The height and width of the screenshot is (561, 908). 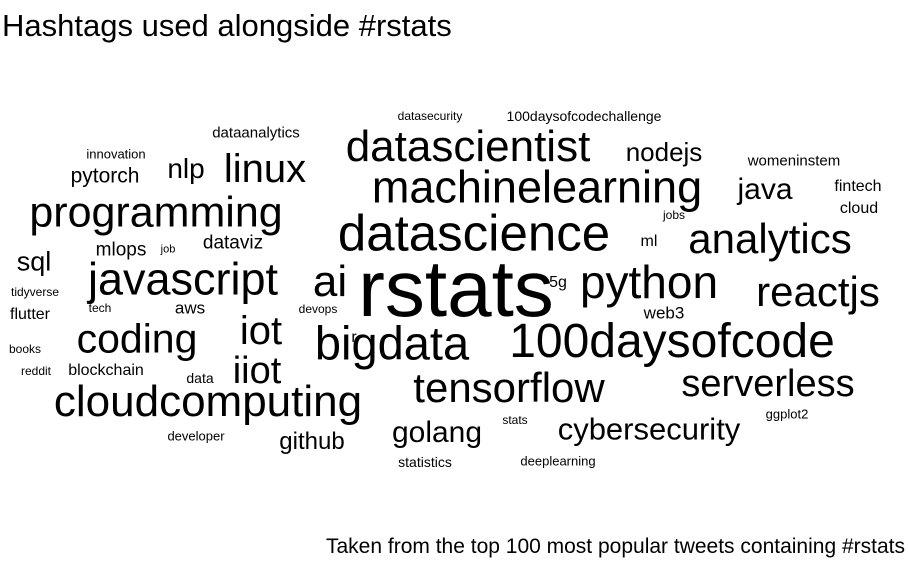 What do you see at coordinates (818, 291) in the screenshot?
I see `word-reactjs: reactjs` at bounding box center [818, 291].